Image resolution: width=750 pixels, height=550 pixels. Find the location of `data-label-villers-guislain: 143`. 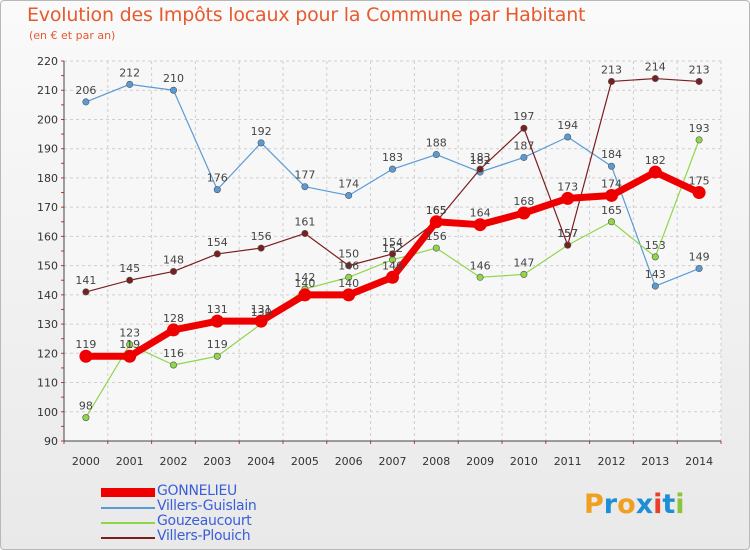

data-label-villers-guislain: 143 is located at coordinates (655, 274).